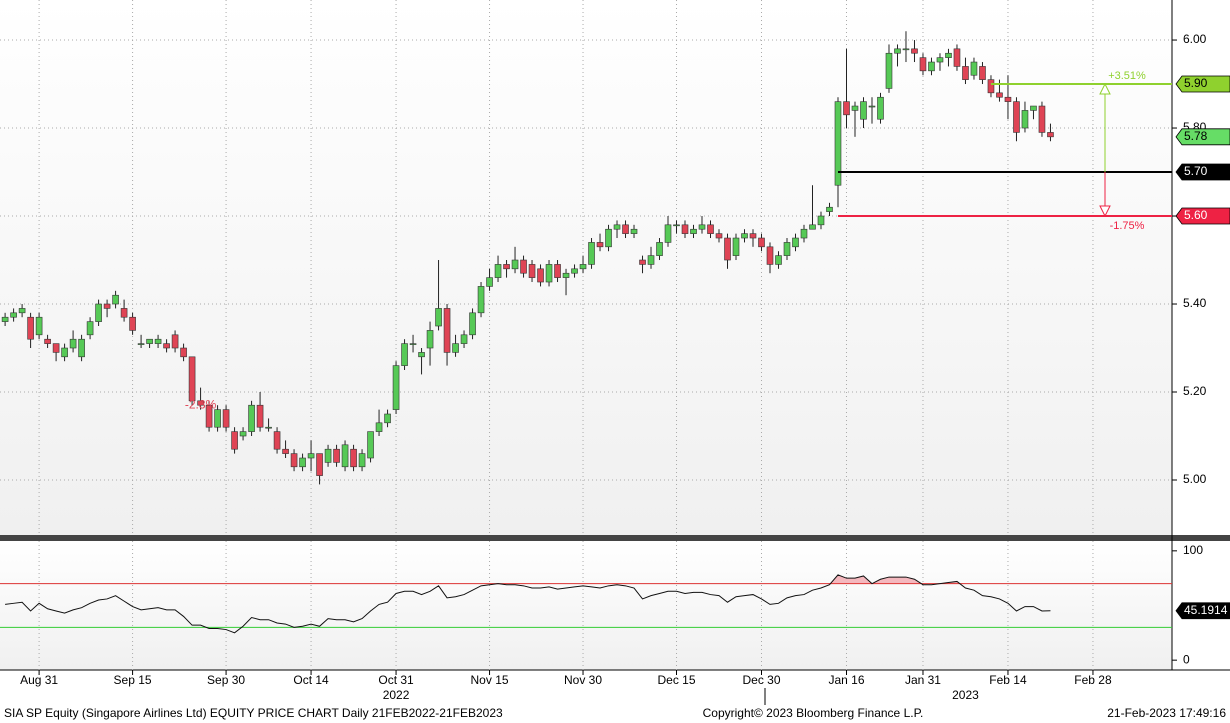 This screenshot has width=1230, height=723. What do you see at coordinates (1193, 550) in the screenshot?
I see `y-tick-label: 100` at bounding box center [1193, 550].